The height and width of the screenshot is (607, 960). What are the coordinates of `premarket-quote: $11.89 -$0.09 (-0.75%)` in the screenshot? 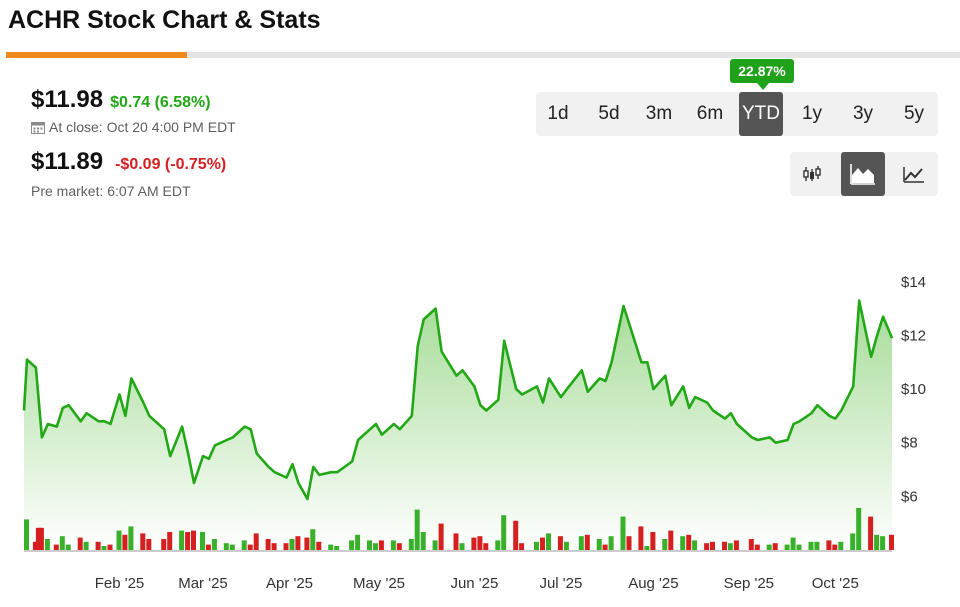 It's located at (128, 162).